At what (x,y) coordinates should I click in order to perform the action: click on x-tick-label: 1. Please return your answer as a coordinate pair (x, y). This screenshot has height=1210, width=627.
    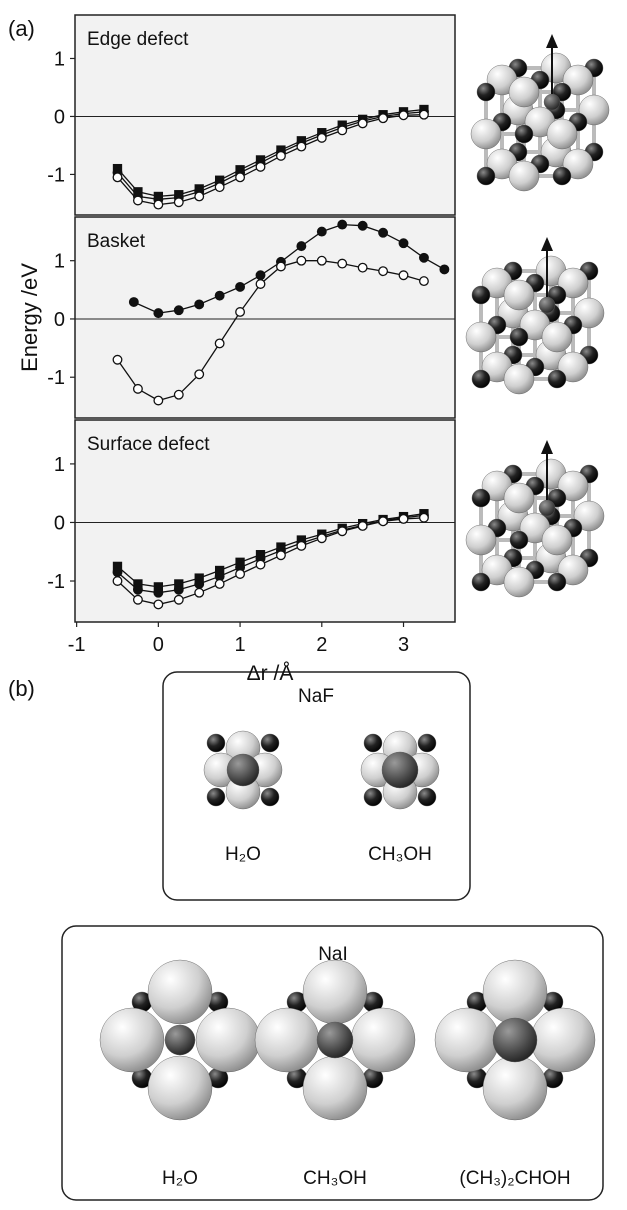
    Looking at the image, I should click on (240, 645).